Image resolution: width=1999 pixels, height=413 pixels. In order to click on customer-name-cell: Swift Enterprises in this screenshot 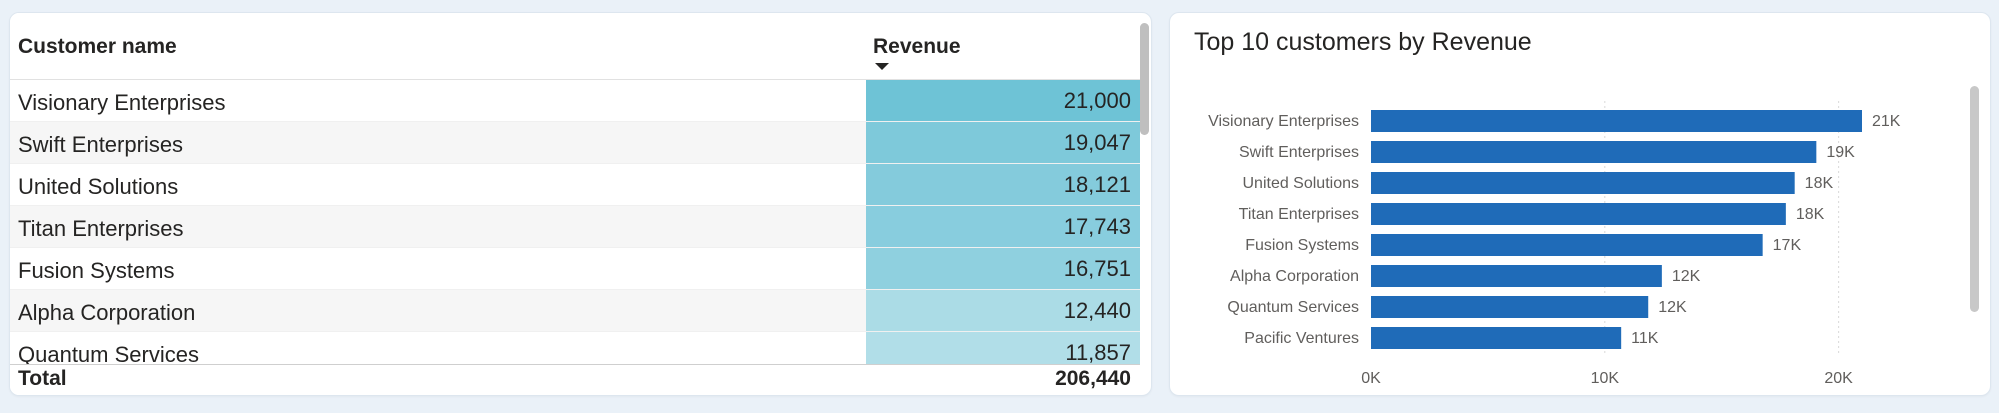, I will do `click(101, 144)`.